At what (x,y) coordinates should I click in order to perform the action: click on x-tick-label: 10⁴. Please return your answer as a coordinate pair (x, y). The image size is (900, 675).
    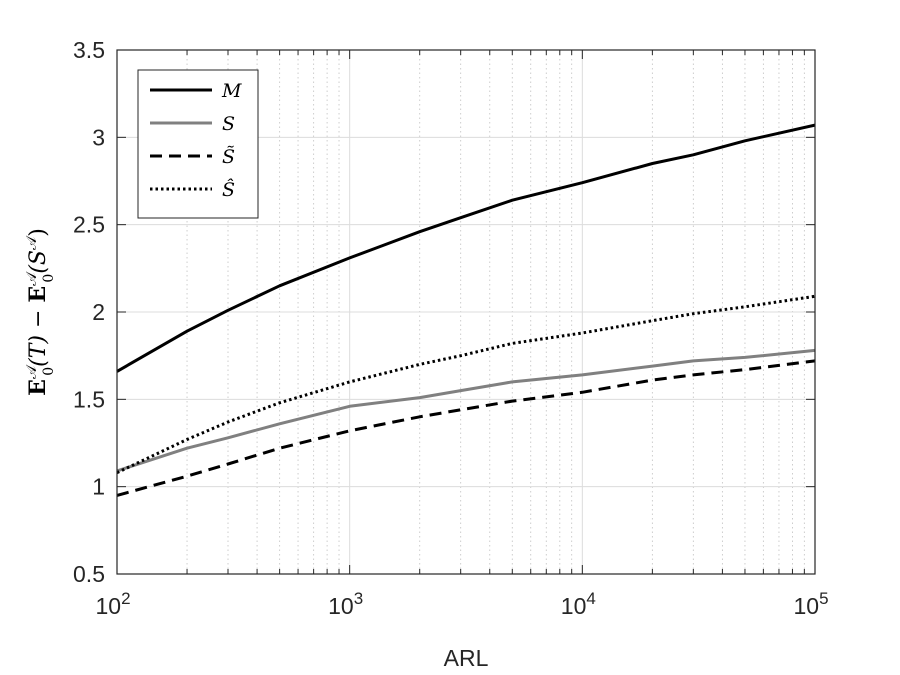
    Looking at the image, I should click on (578, 604).